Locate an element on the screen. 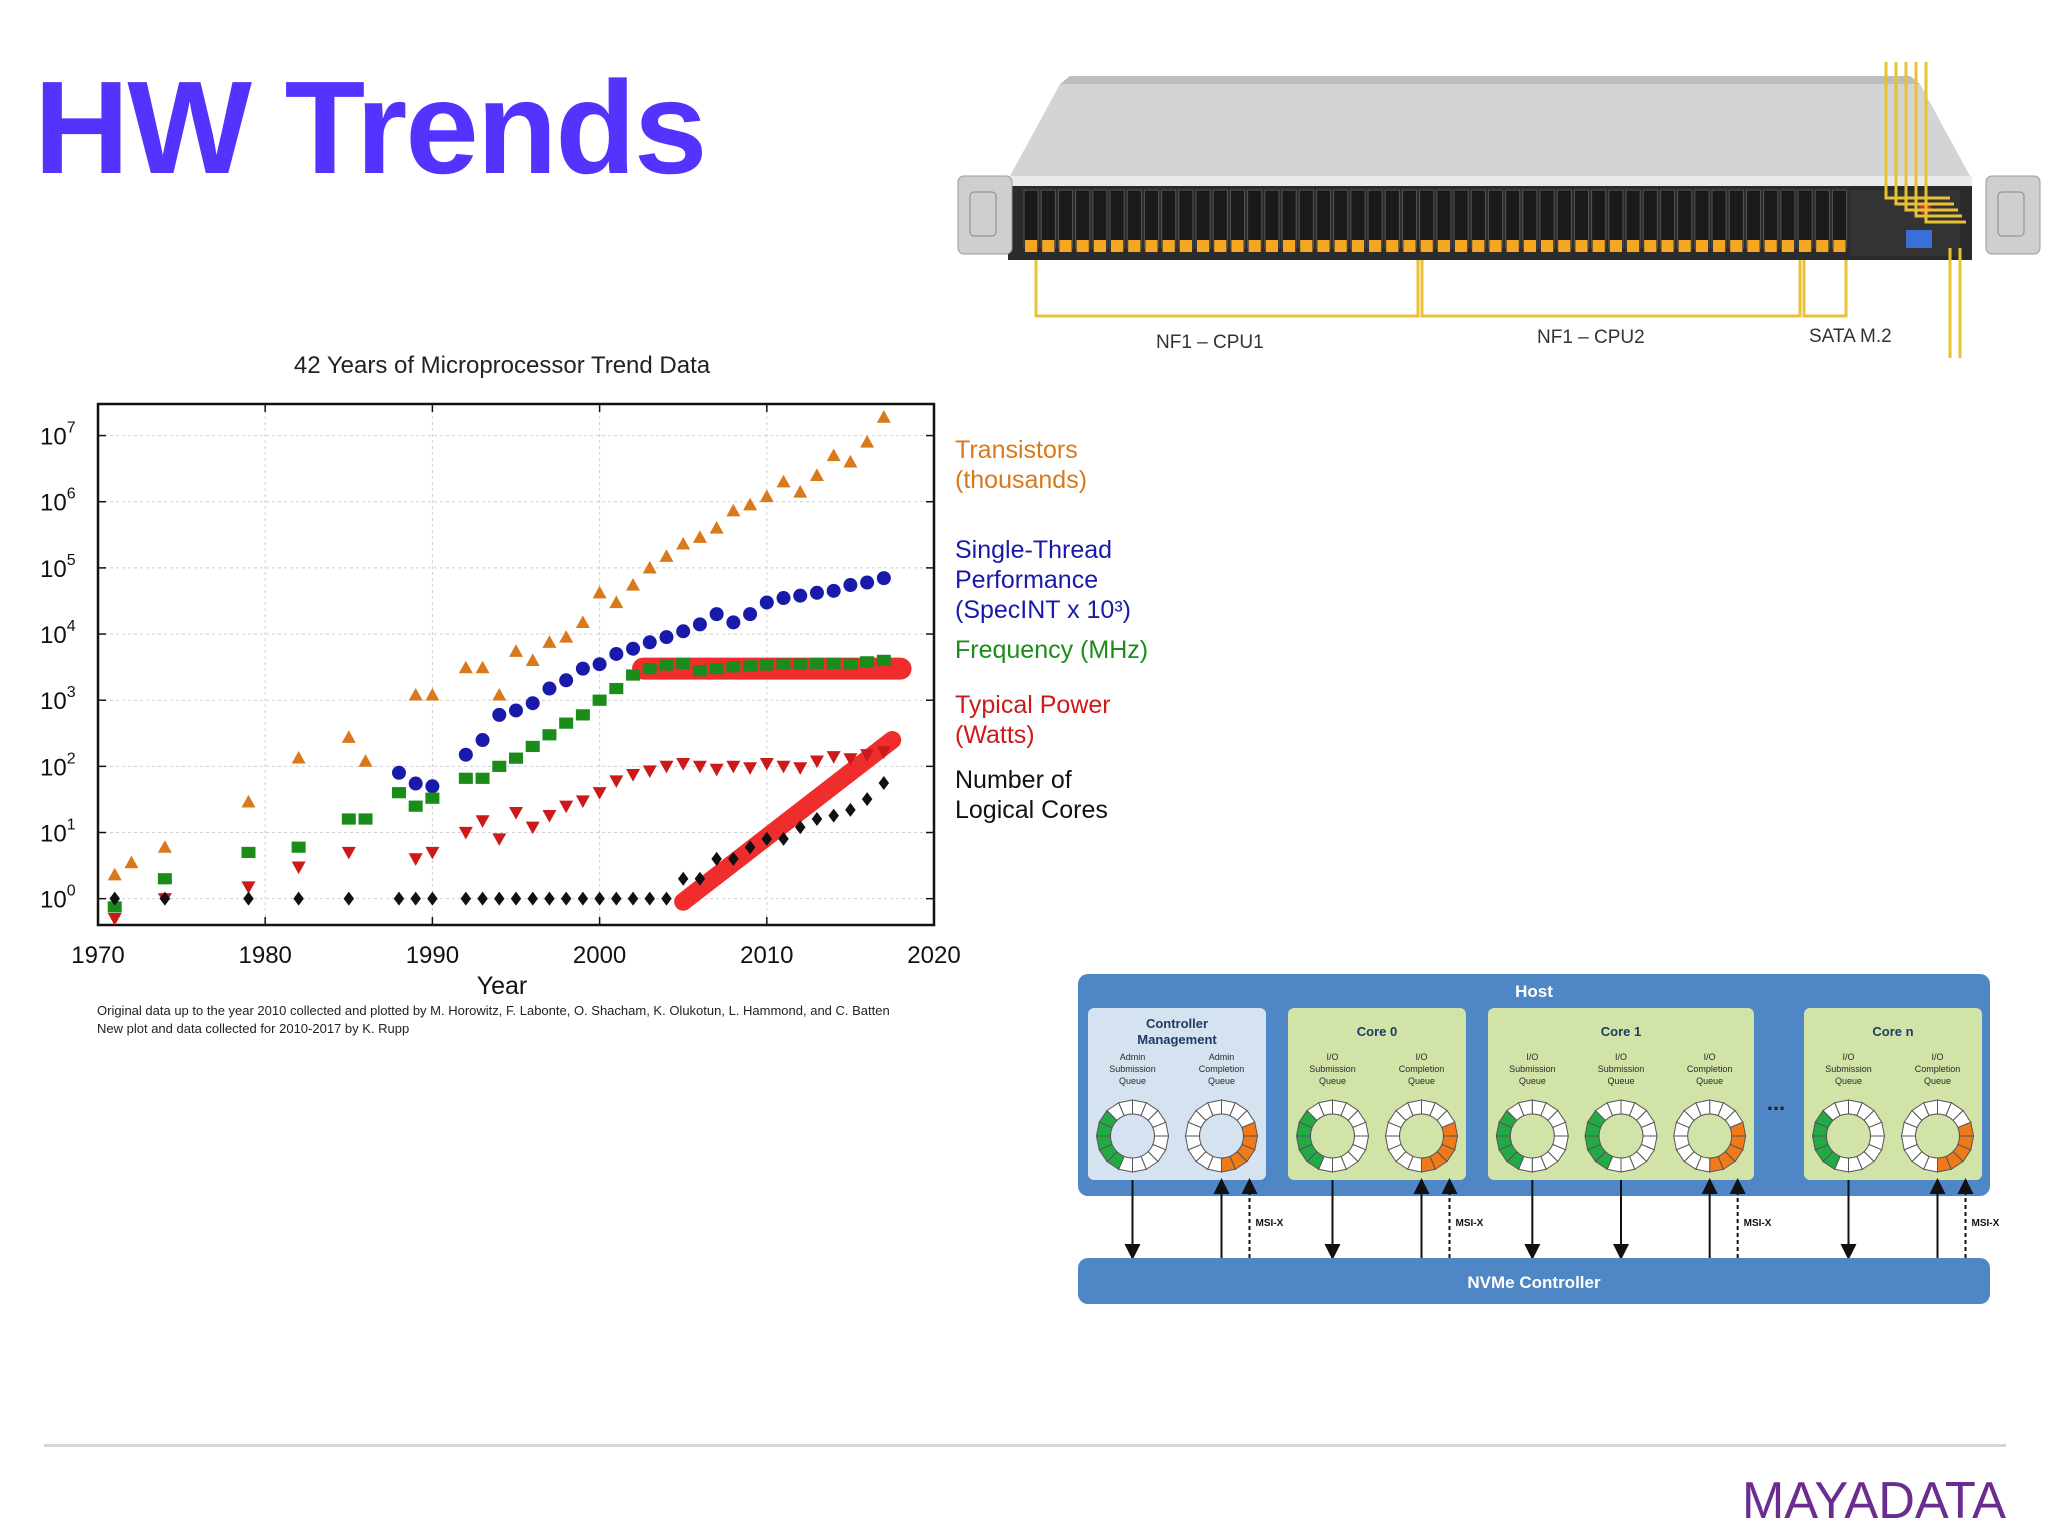 This screenshot has width=2048, height=1536. logo-wordmark: MAYADATA is located at coordinates (1874, 1499).